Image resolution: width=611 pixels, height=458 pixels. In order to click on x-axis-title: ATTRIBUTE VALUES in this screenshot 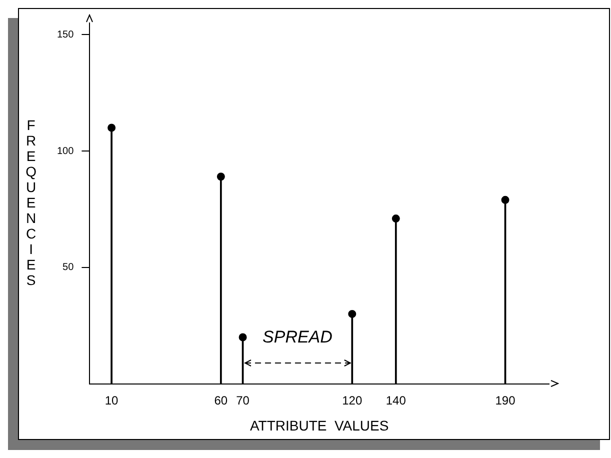, I will do `click(319, 425)`.